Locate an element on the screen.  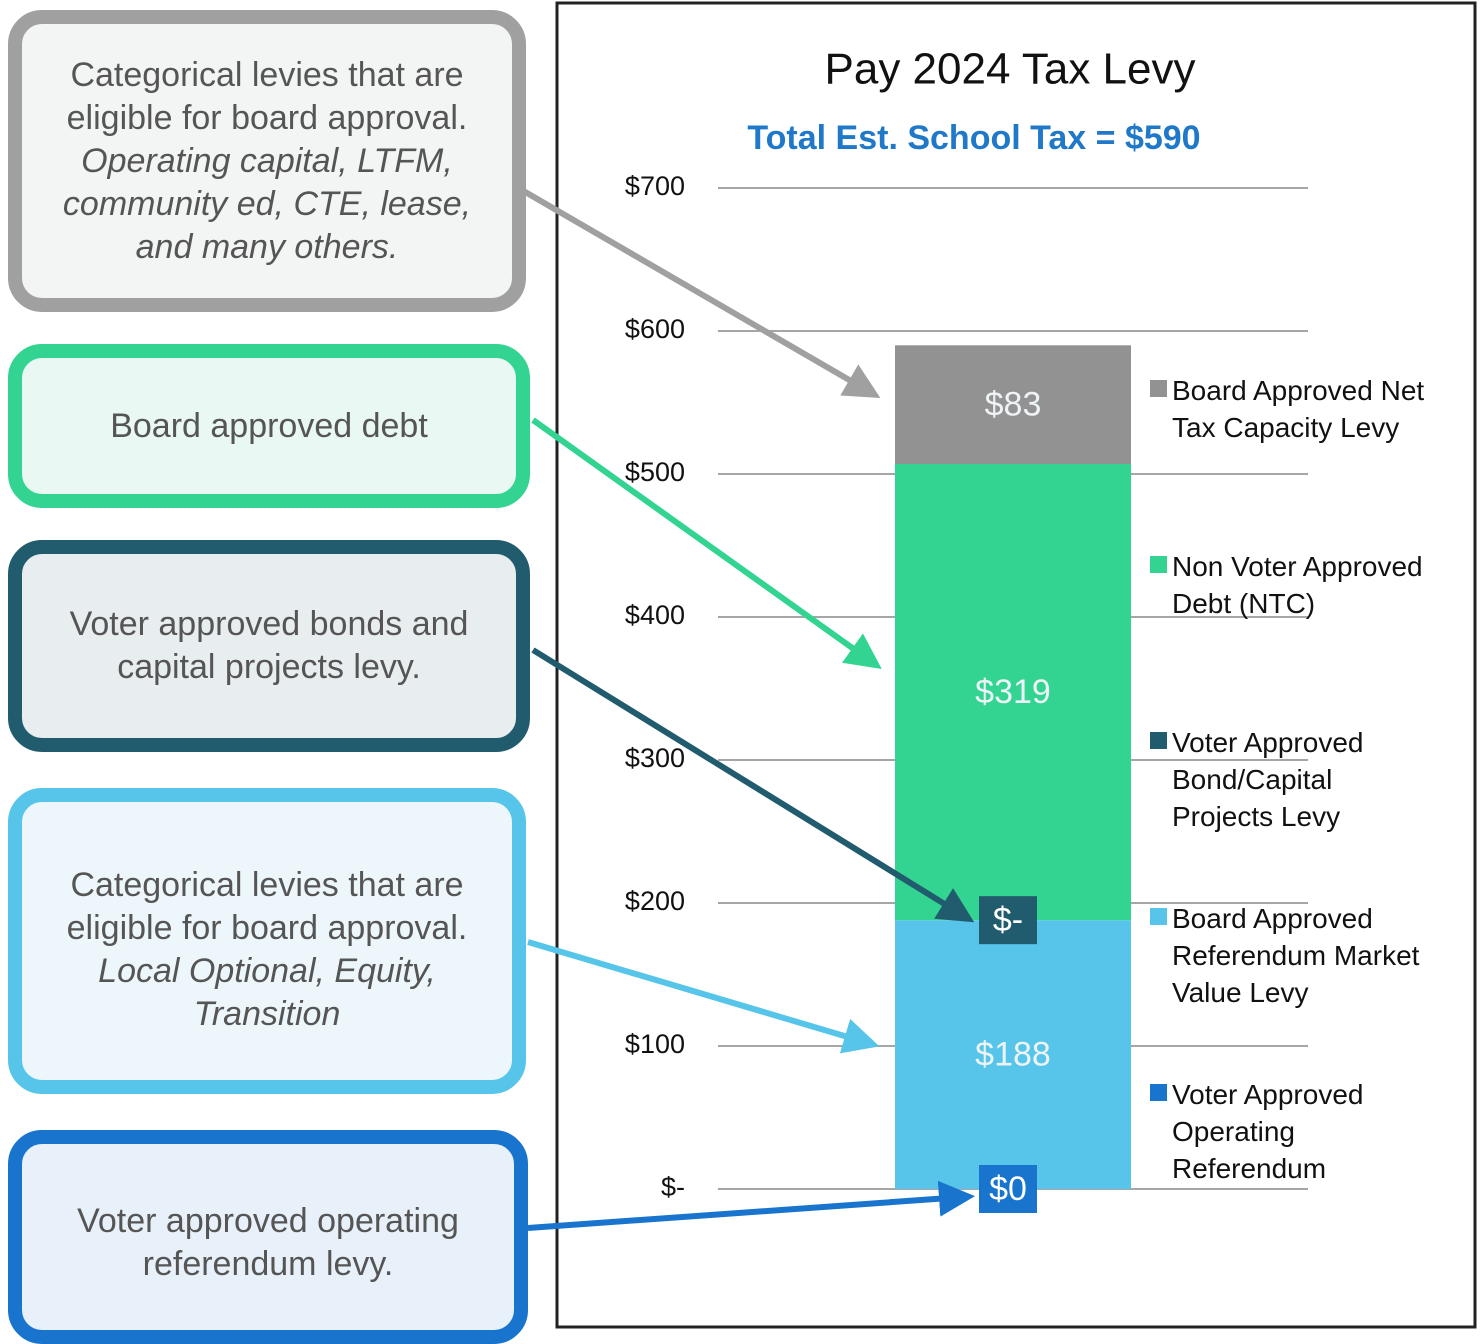
y-tick-label: $200 is located at coordinates (655, 901).